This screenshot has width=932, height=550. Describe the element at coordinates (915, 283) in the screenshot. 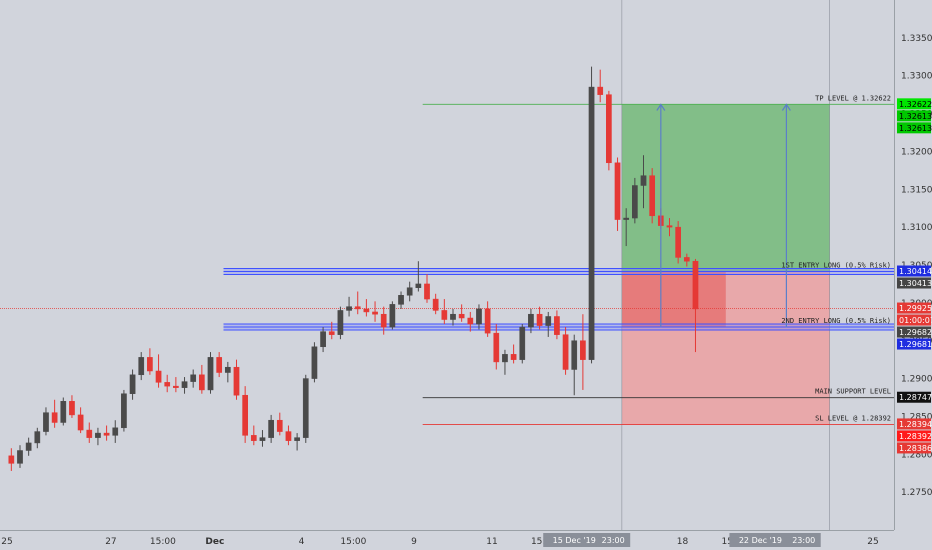

I see `price-tag-4: 1.30413` at that location.